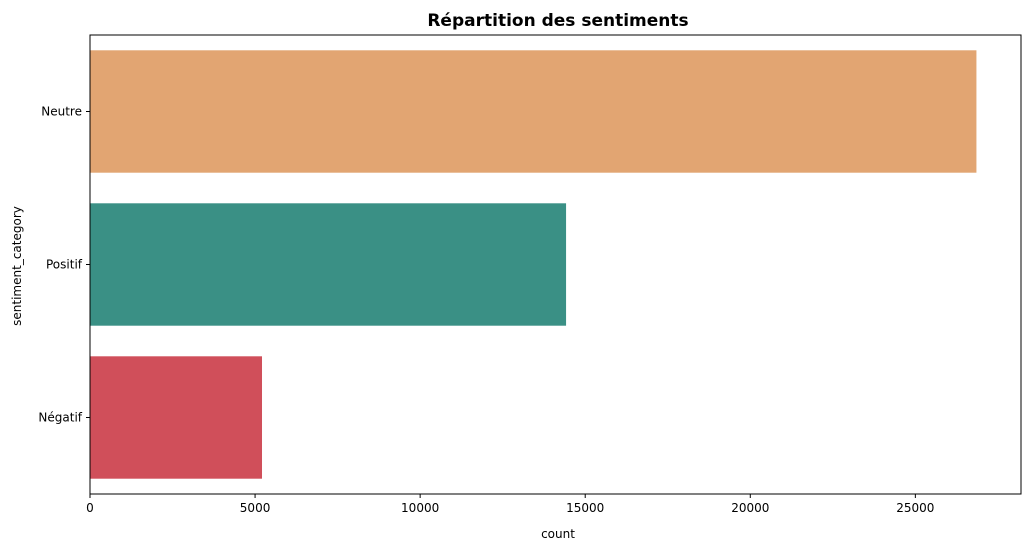 This screenshot has width=1030, height=553. Describe the element at coordinates (915, 508) in the screenshot. I see `x-tick-label: 25000` at that location.